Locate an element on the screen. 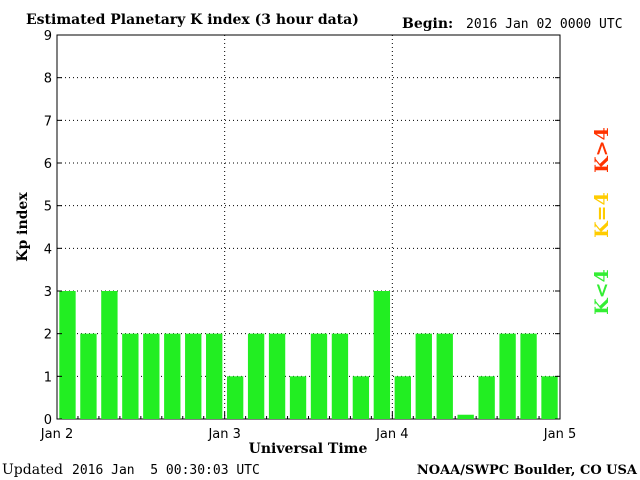 Image resolution: width=640 pixels, height=480 pixels. x-tick-label-3: Jan 5 is located at coordinates (559, 434).